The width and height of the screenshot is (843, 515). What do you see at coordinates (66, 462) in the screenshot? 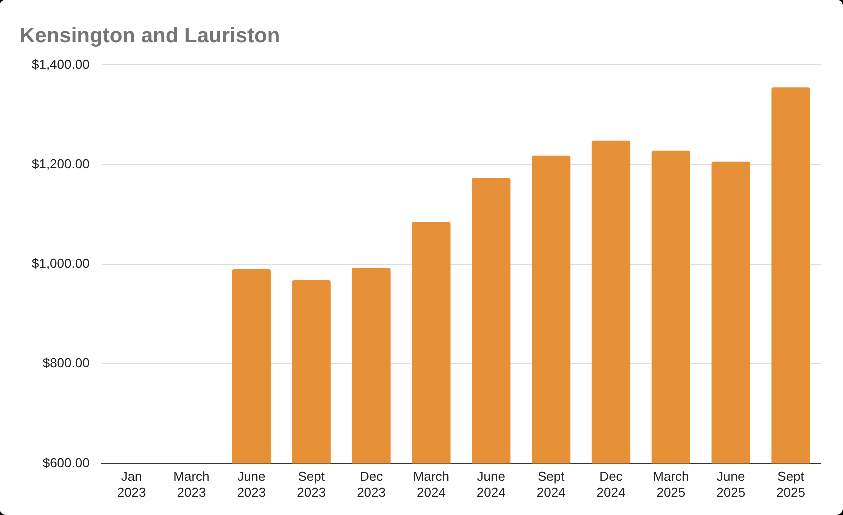
I see `y-tick-label: $600.00` at bounding box center [66, 462].